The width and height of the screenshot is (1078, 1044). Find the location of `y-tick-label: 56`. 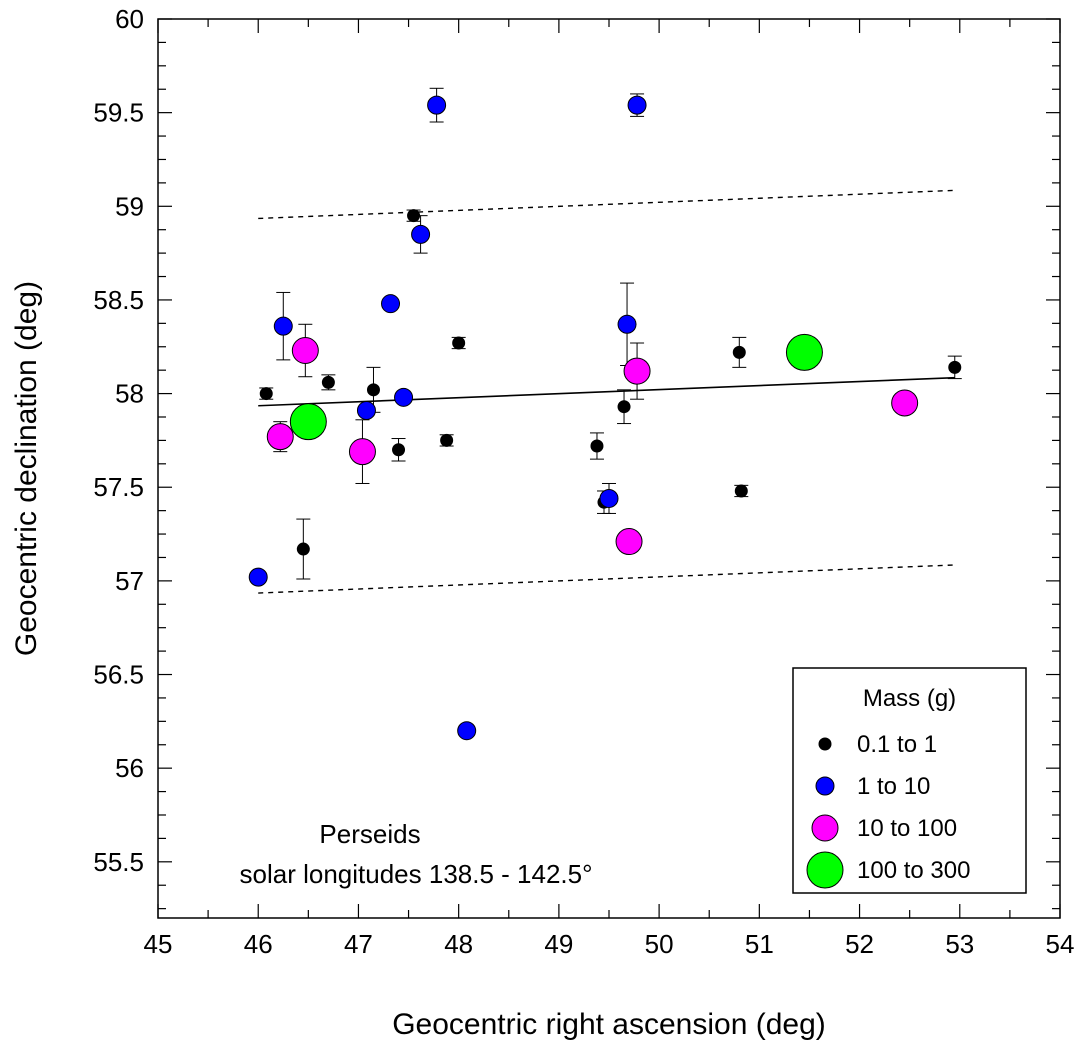

y-tick-label: 56 is located at coordinates (129, 768).